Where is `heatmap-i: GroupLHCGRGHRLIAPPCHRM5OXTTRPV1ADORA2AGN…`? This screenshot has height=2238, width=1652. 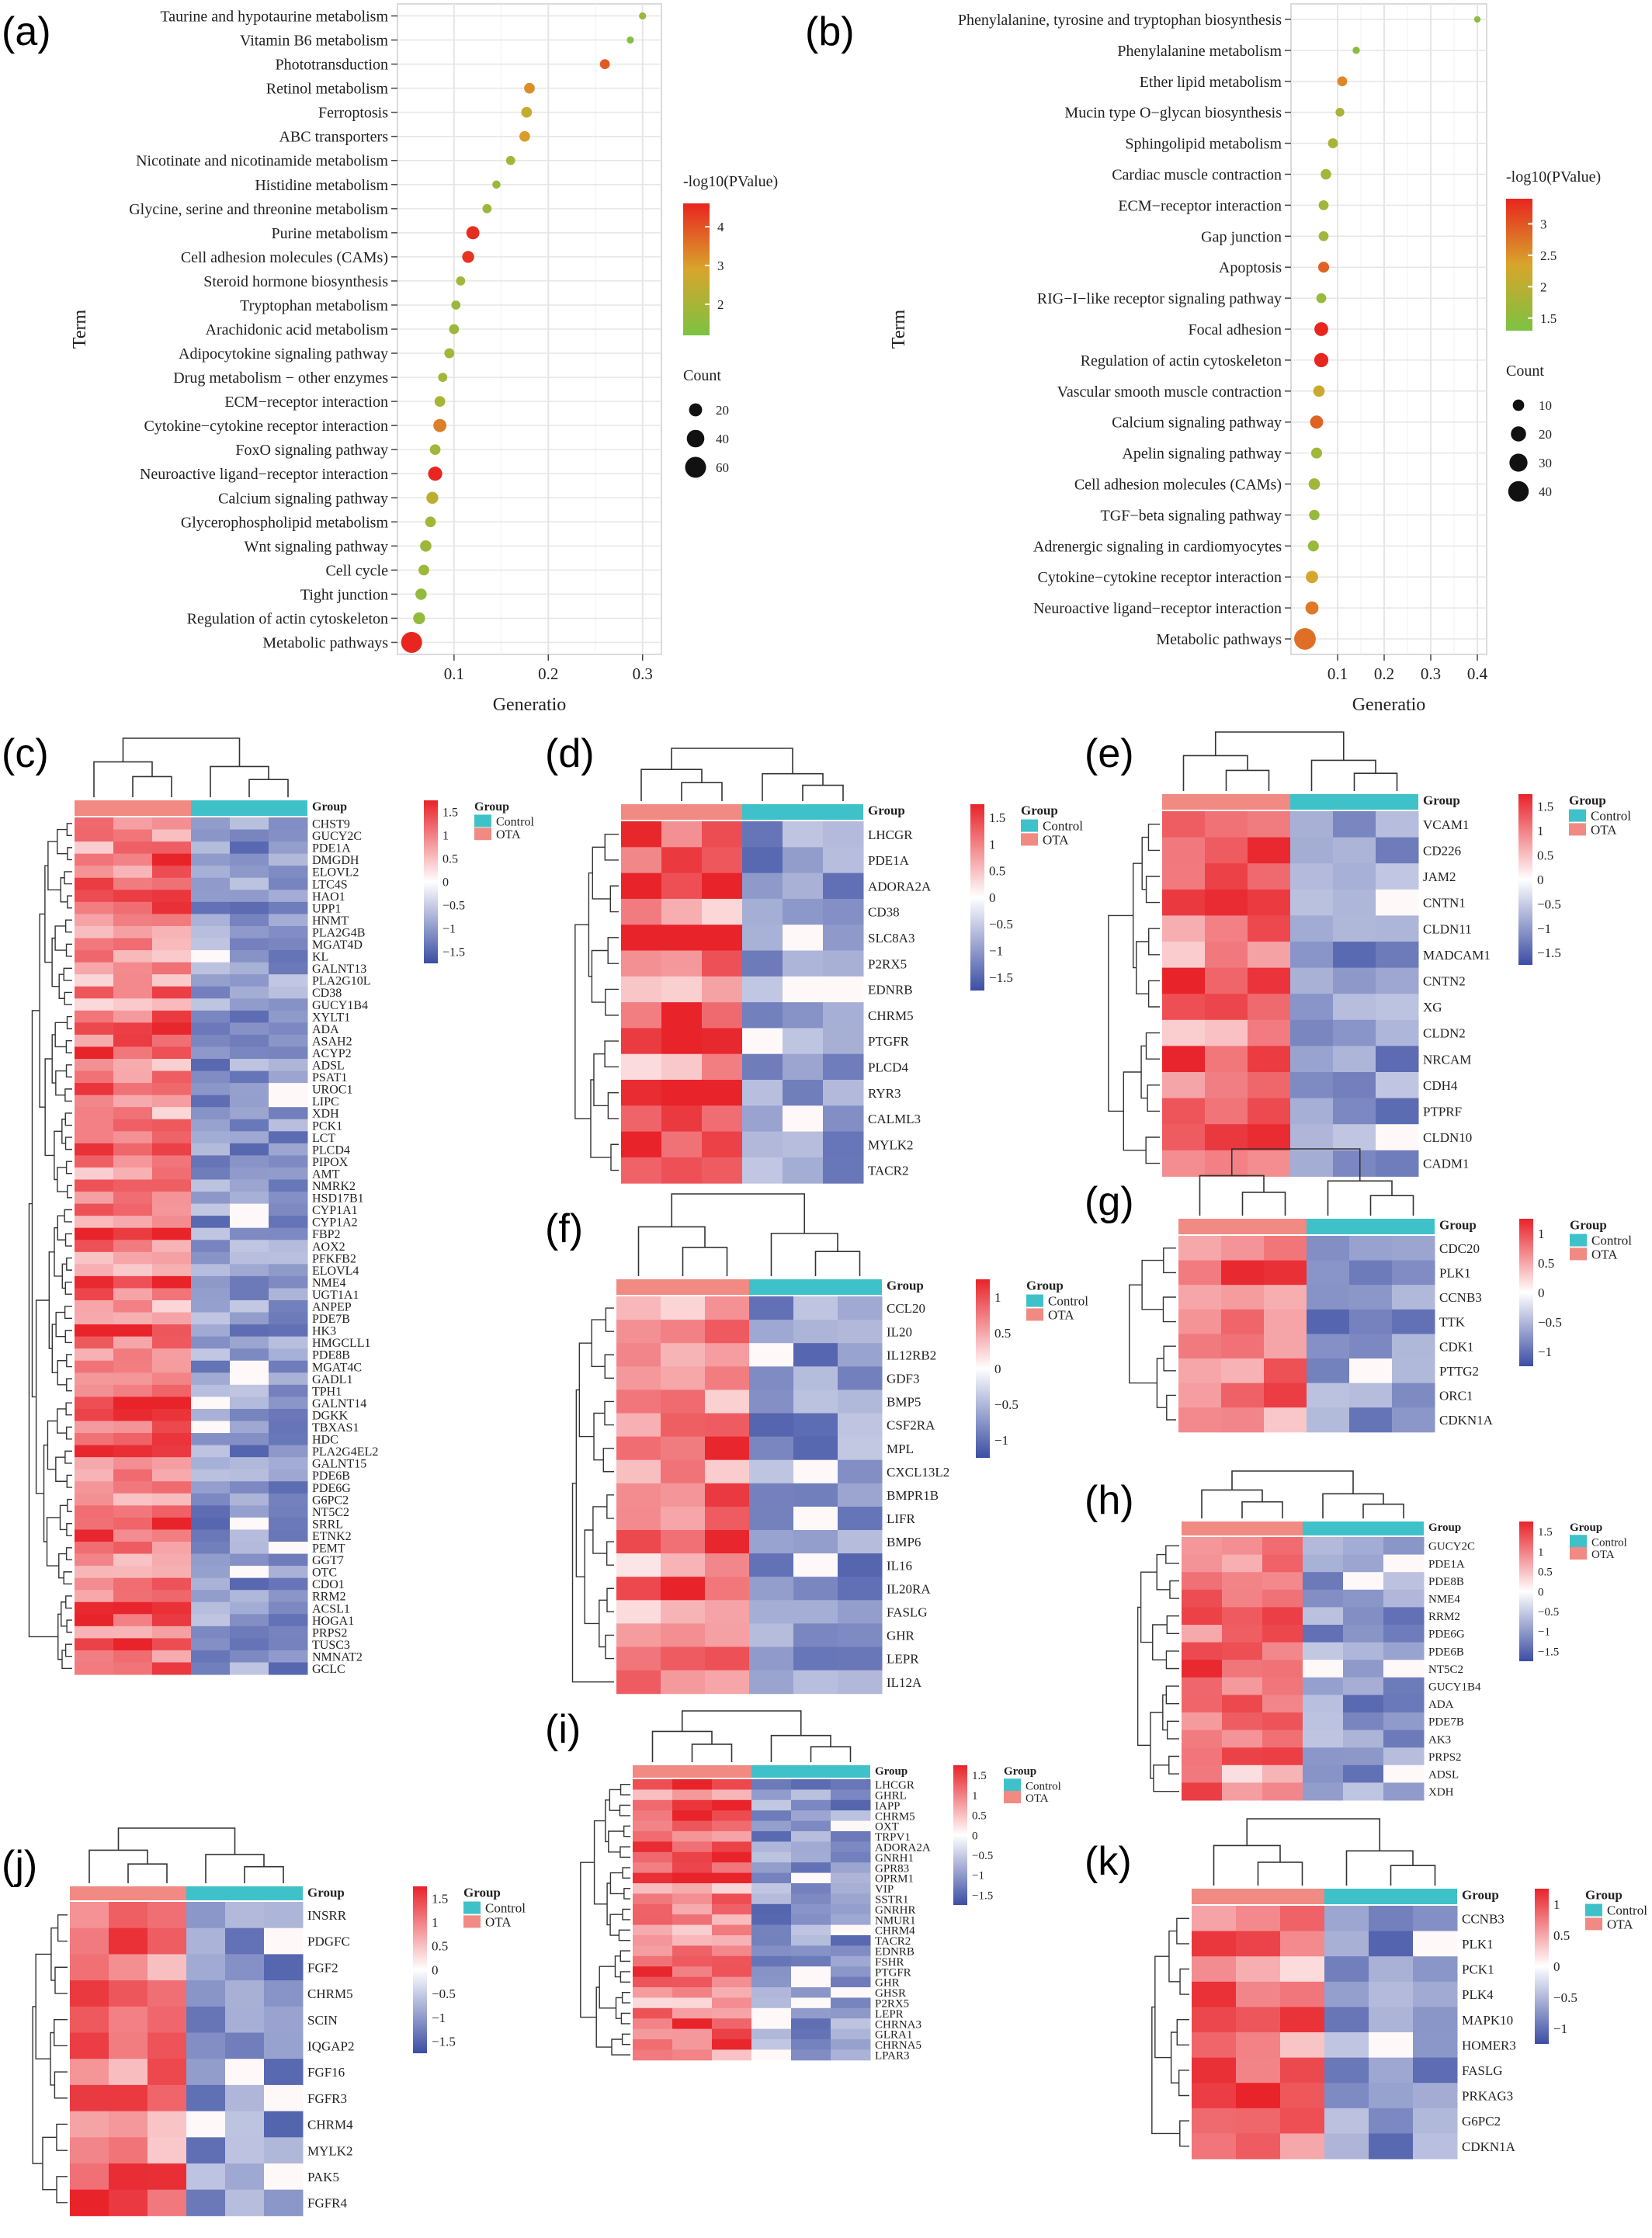 heatmap-i: GroupLHCGRGHRLIAPPCHRM5OXTTRPV1ADORA2AGN… is located at coordinates (820, 1886).